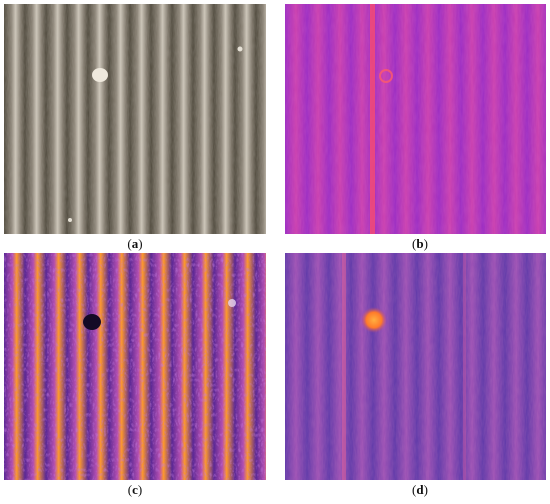  I want to click on panel-a-caption: (a), so click(135, 243).